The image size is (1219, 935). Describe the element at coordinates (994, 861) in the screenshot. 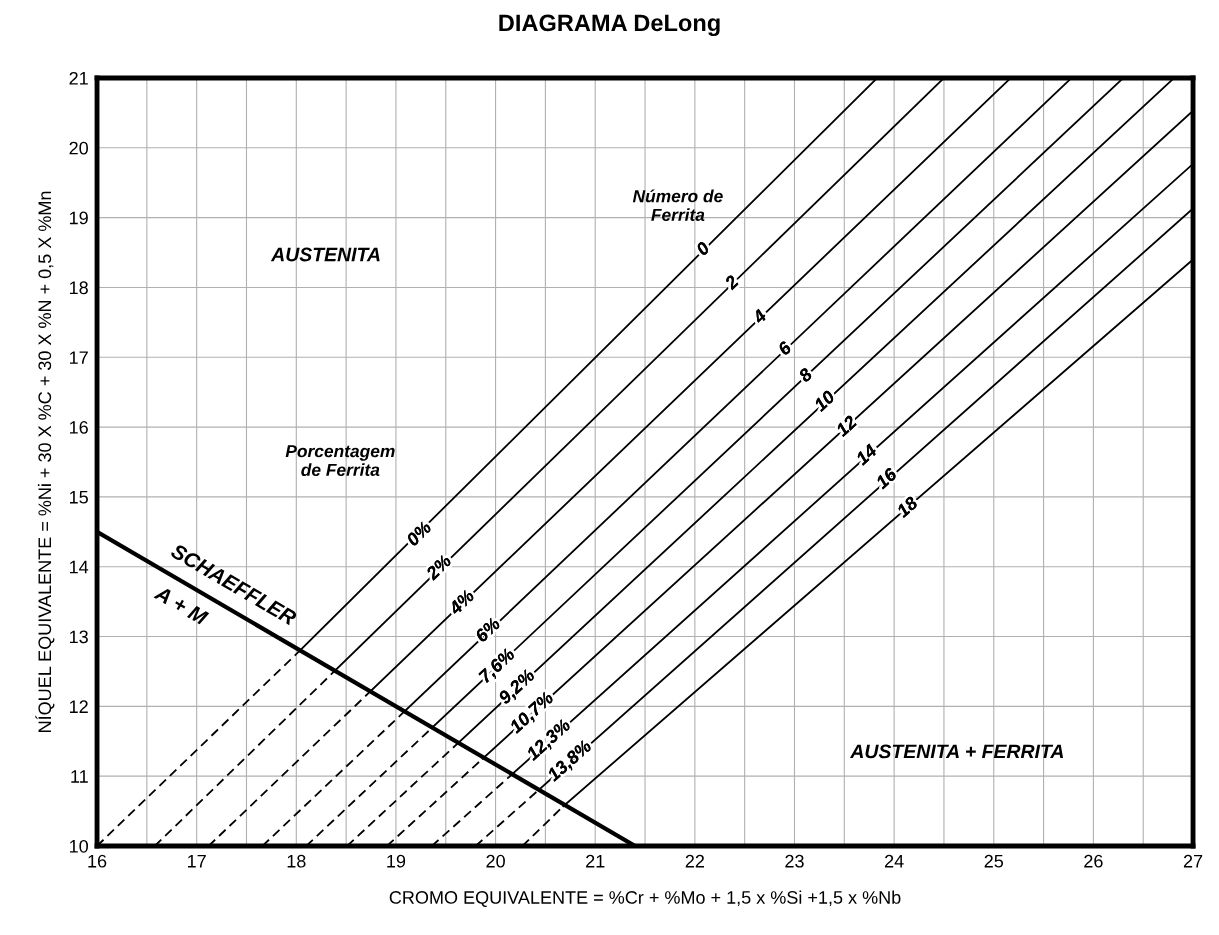

I see `x-tick-label: 25` at that location.